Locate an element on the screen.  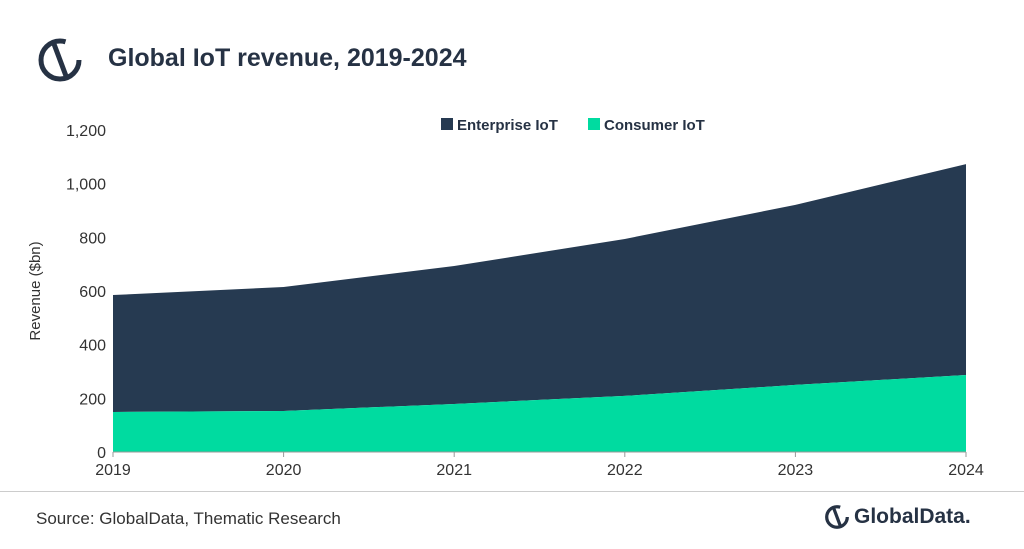
footer-divider is located at coordinates (512, 491).